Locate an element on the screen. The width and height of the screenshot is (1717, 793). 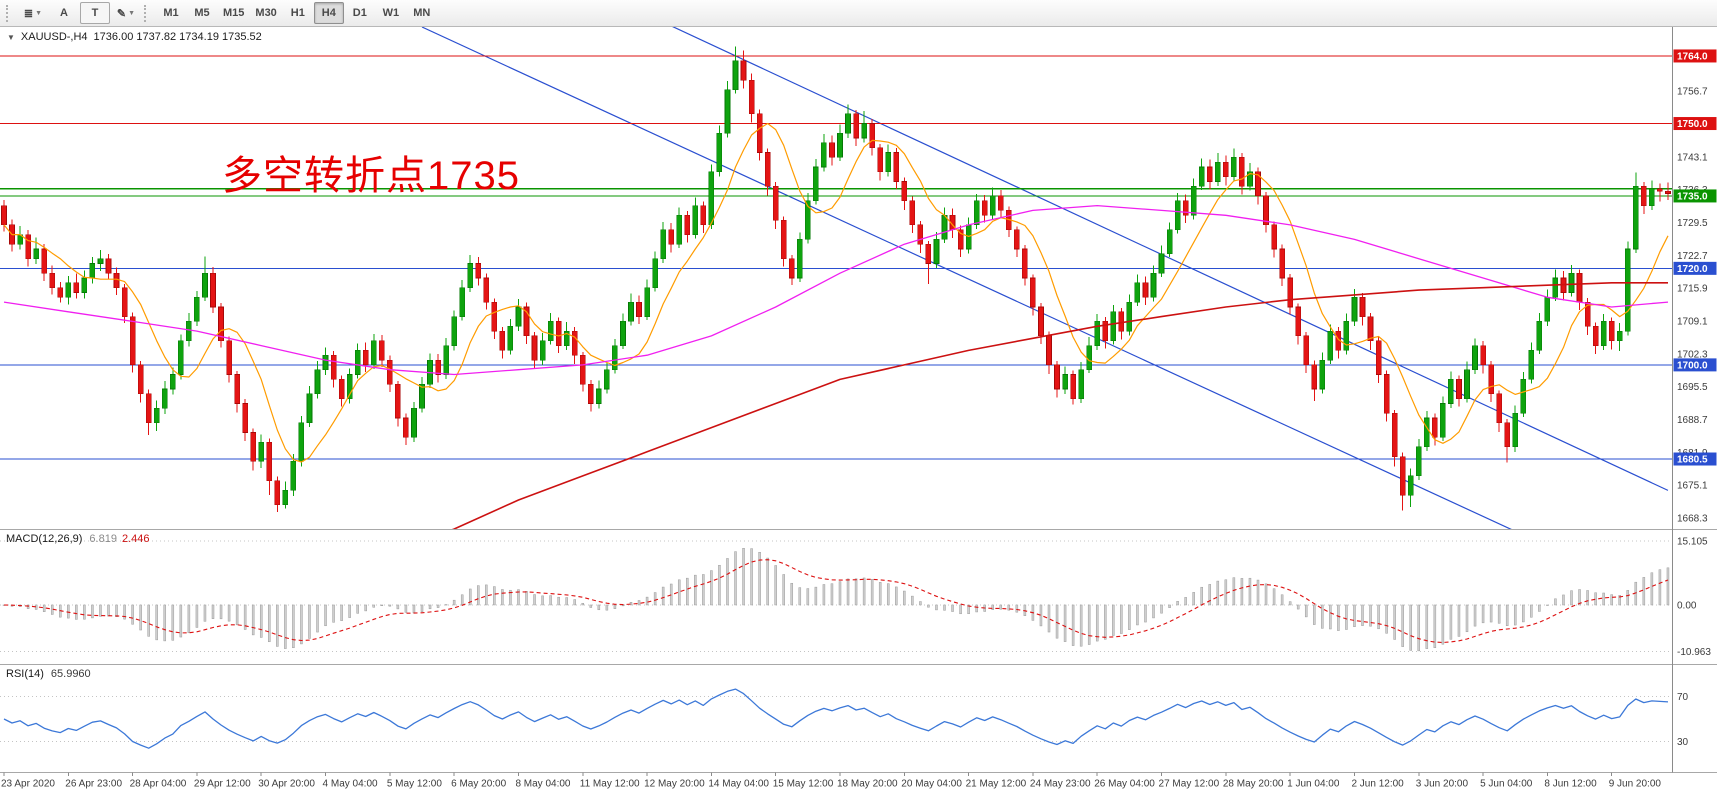
macd-title-label: MACD(12,26,9) is located at coordinates (44, 539).